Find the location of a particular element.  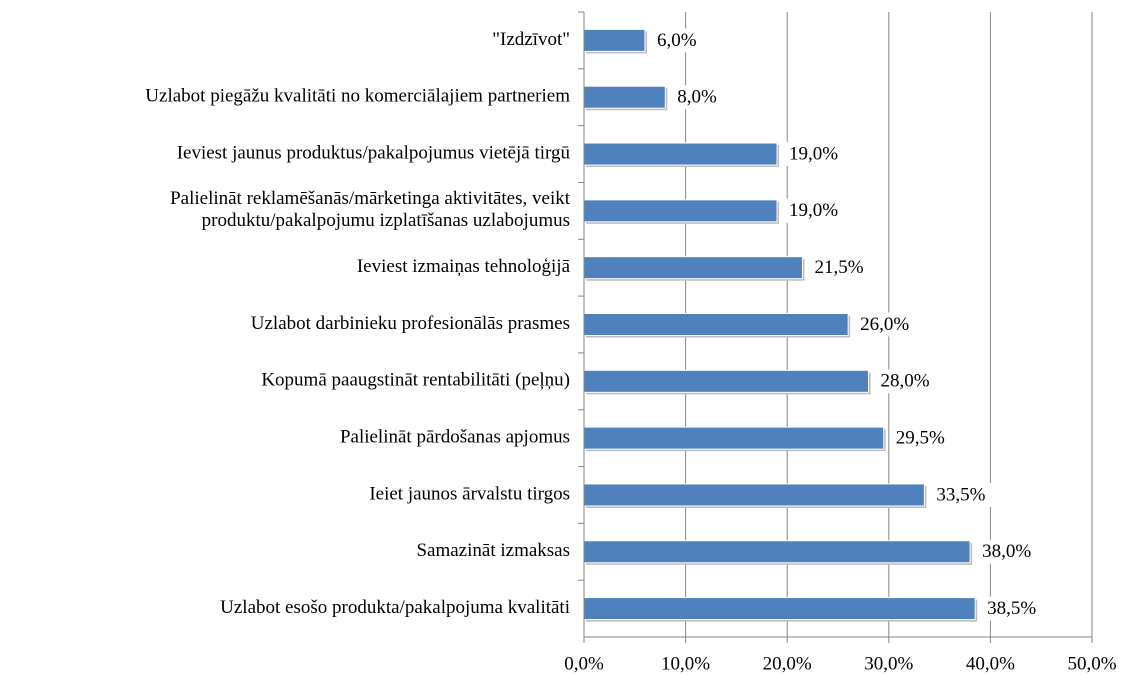

value-label: 8,0% is located at coordinates (697, 97).